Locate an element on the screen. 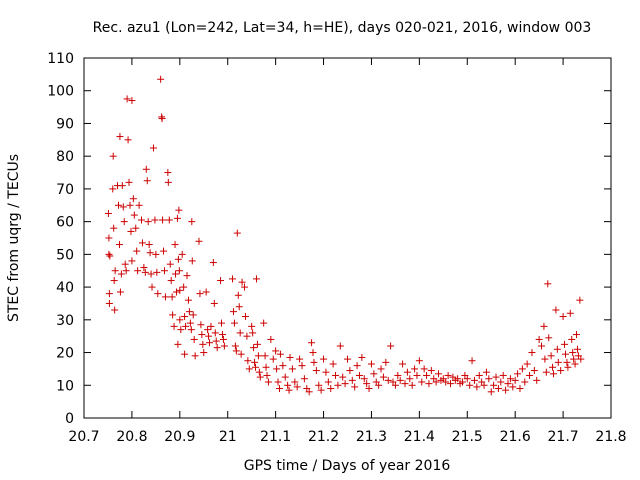 This screenshot has width=640, height=480. x-tick-label-4: 21.1 is located at coordinates (275, 437).